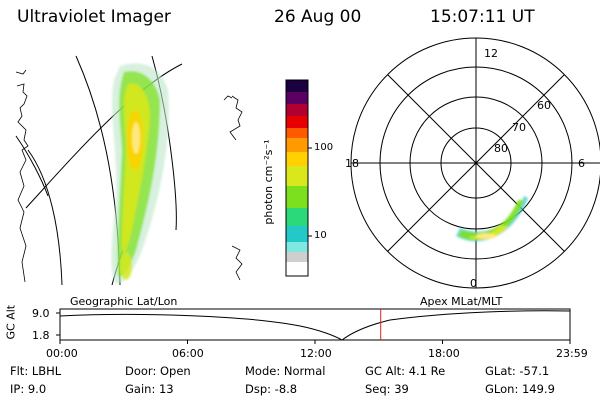 The width and height of the screenshot is (600, 400). I want to click on instrument-title: Ultraviolet Imager, so click(94, 17).